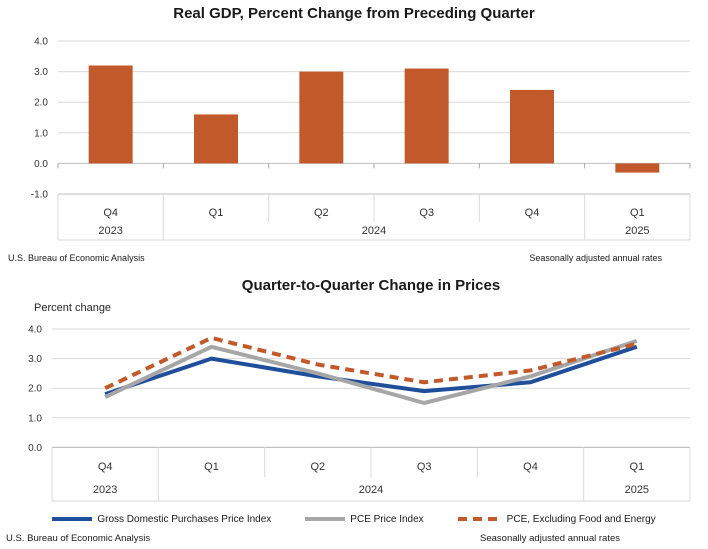  What do you see at coordinates (78, 538) in the screenshot?
I see `prices-source-note: U.S. Bureau of Economic Analysis` at bounding box center [78, 538].